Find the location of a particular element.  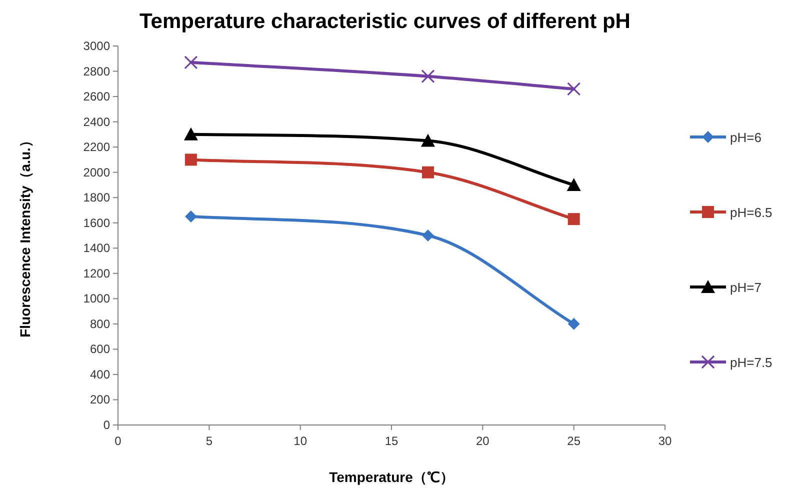

y-tick-label: 1200 is located at coordinates (96, 273).